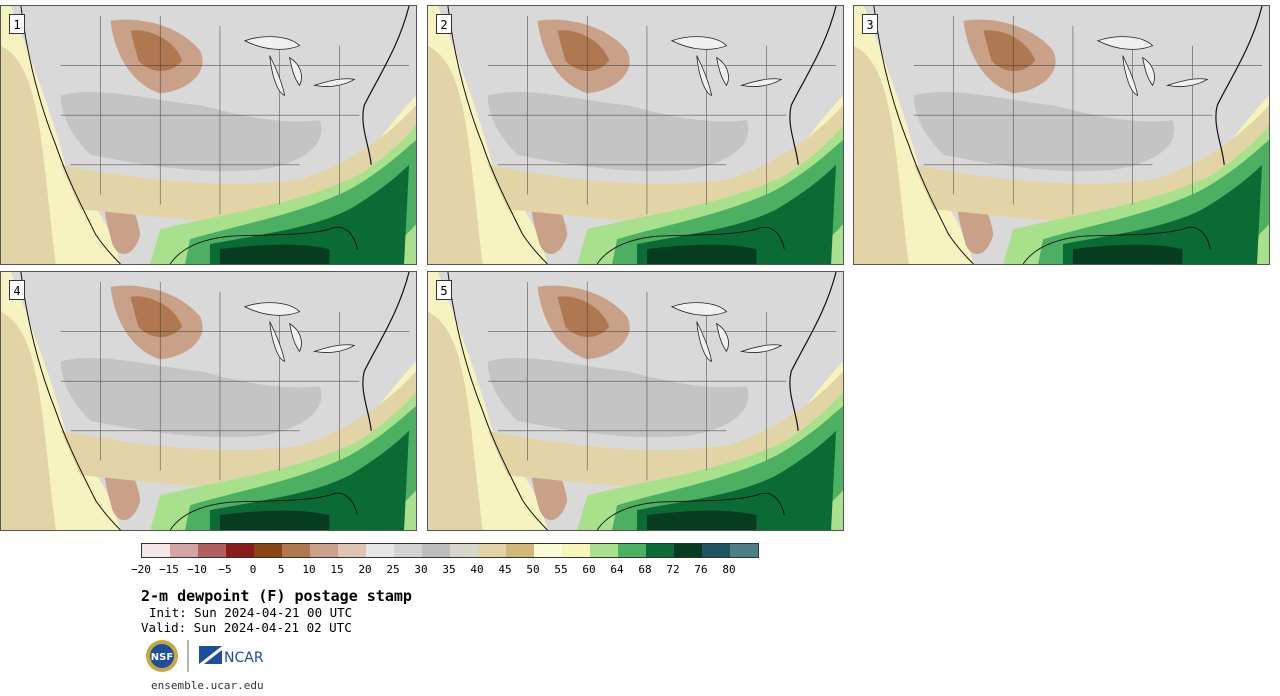  What do you see at coordinates (276, 596) in the screenshot?
I see `chart-title: 2-m dewpoint (F) postage stamp` at bounding box center [276, 596].